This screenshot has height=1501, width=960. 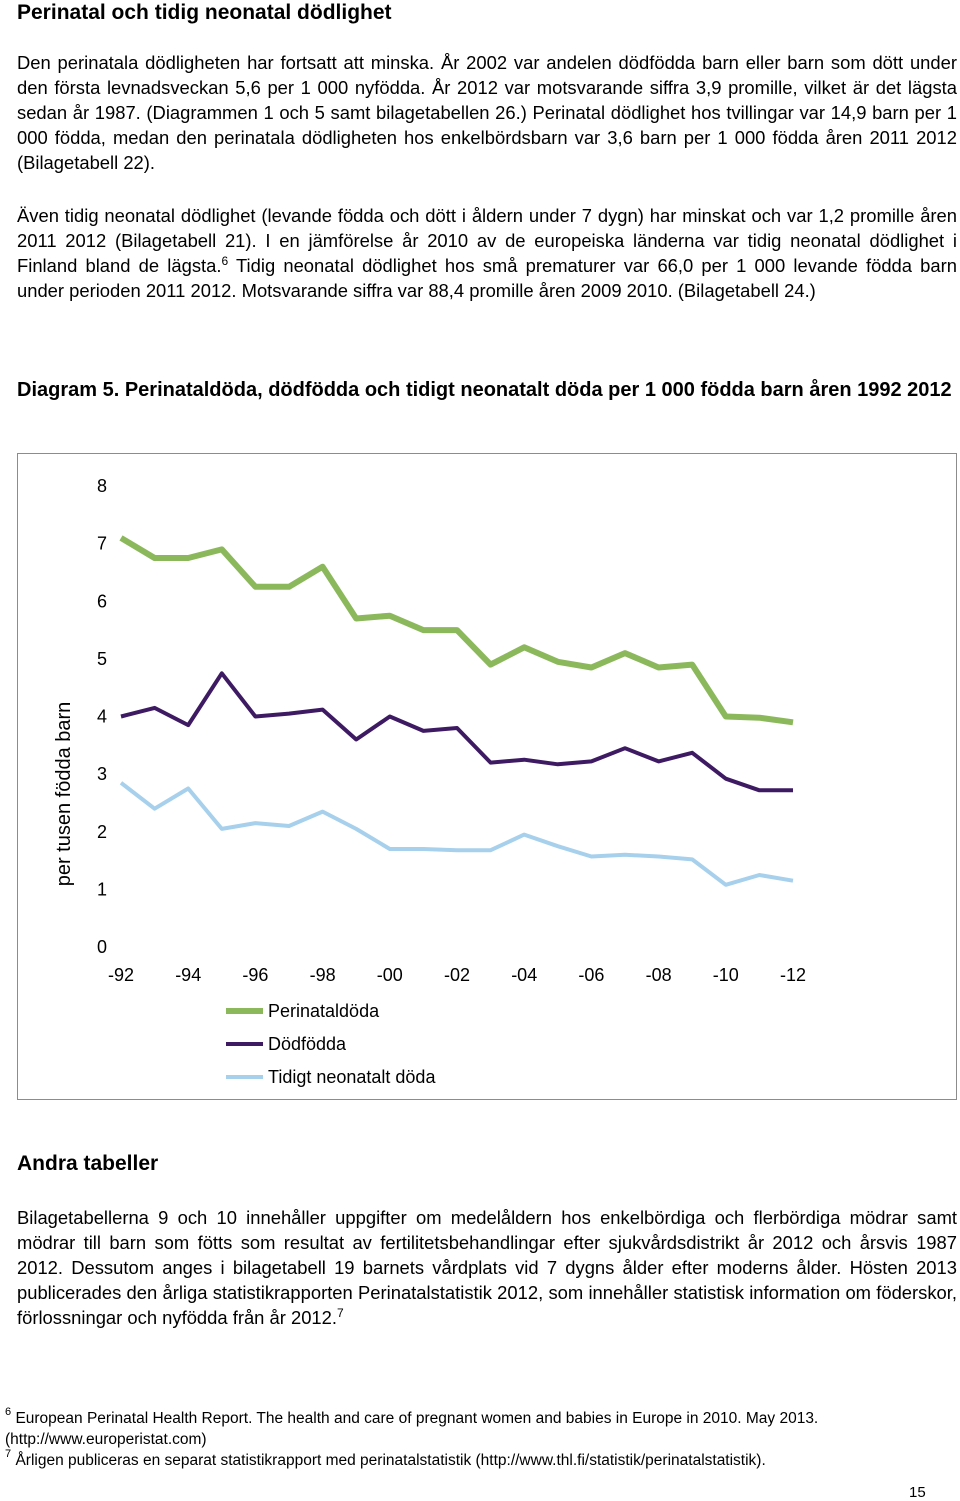 What do you see at coordinates (204, 12) in the screenshot?
I see `section-heading: Perinatal och tidig neonatal dödlighet` at bounding box center [204, 12].